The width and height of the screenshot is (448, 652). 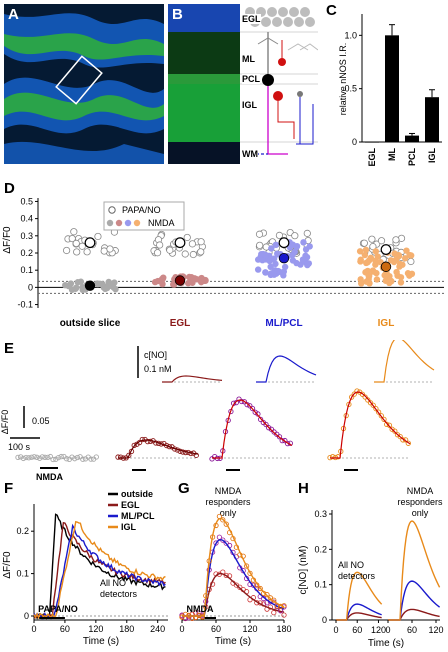 I want to click on c-category-label: IGL, so click(x=432, y=155).